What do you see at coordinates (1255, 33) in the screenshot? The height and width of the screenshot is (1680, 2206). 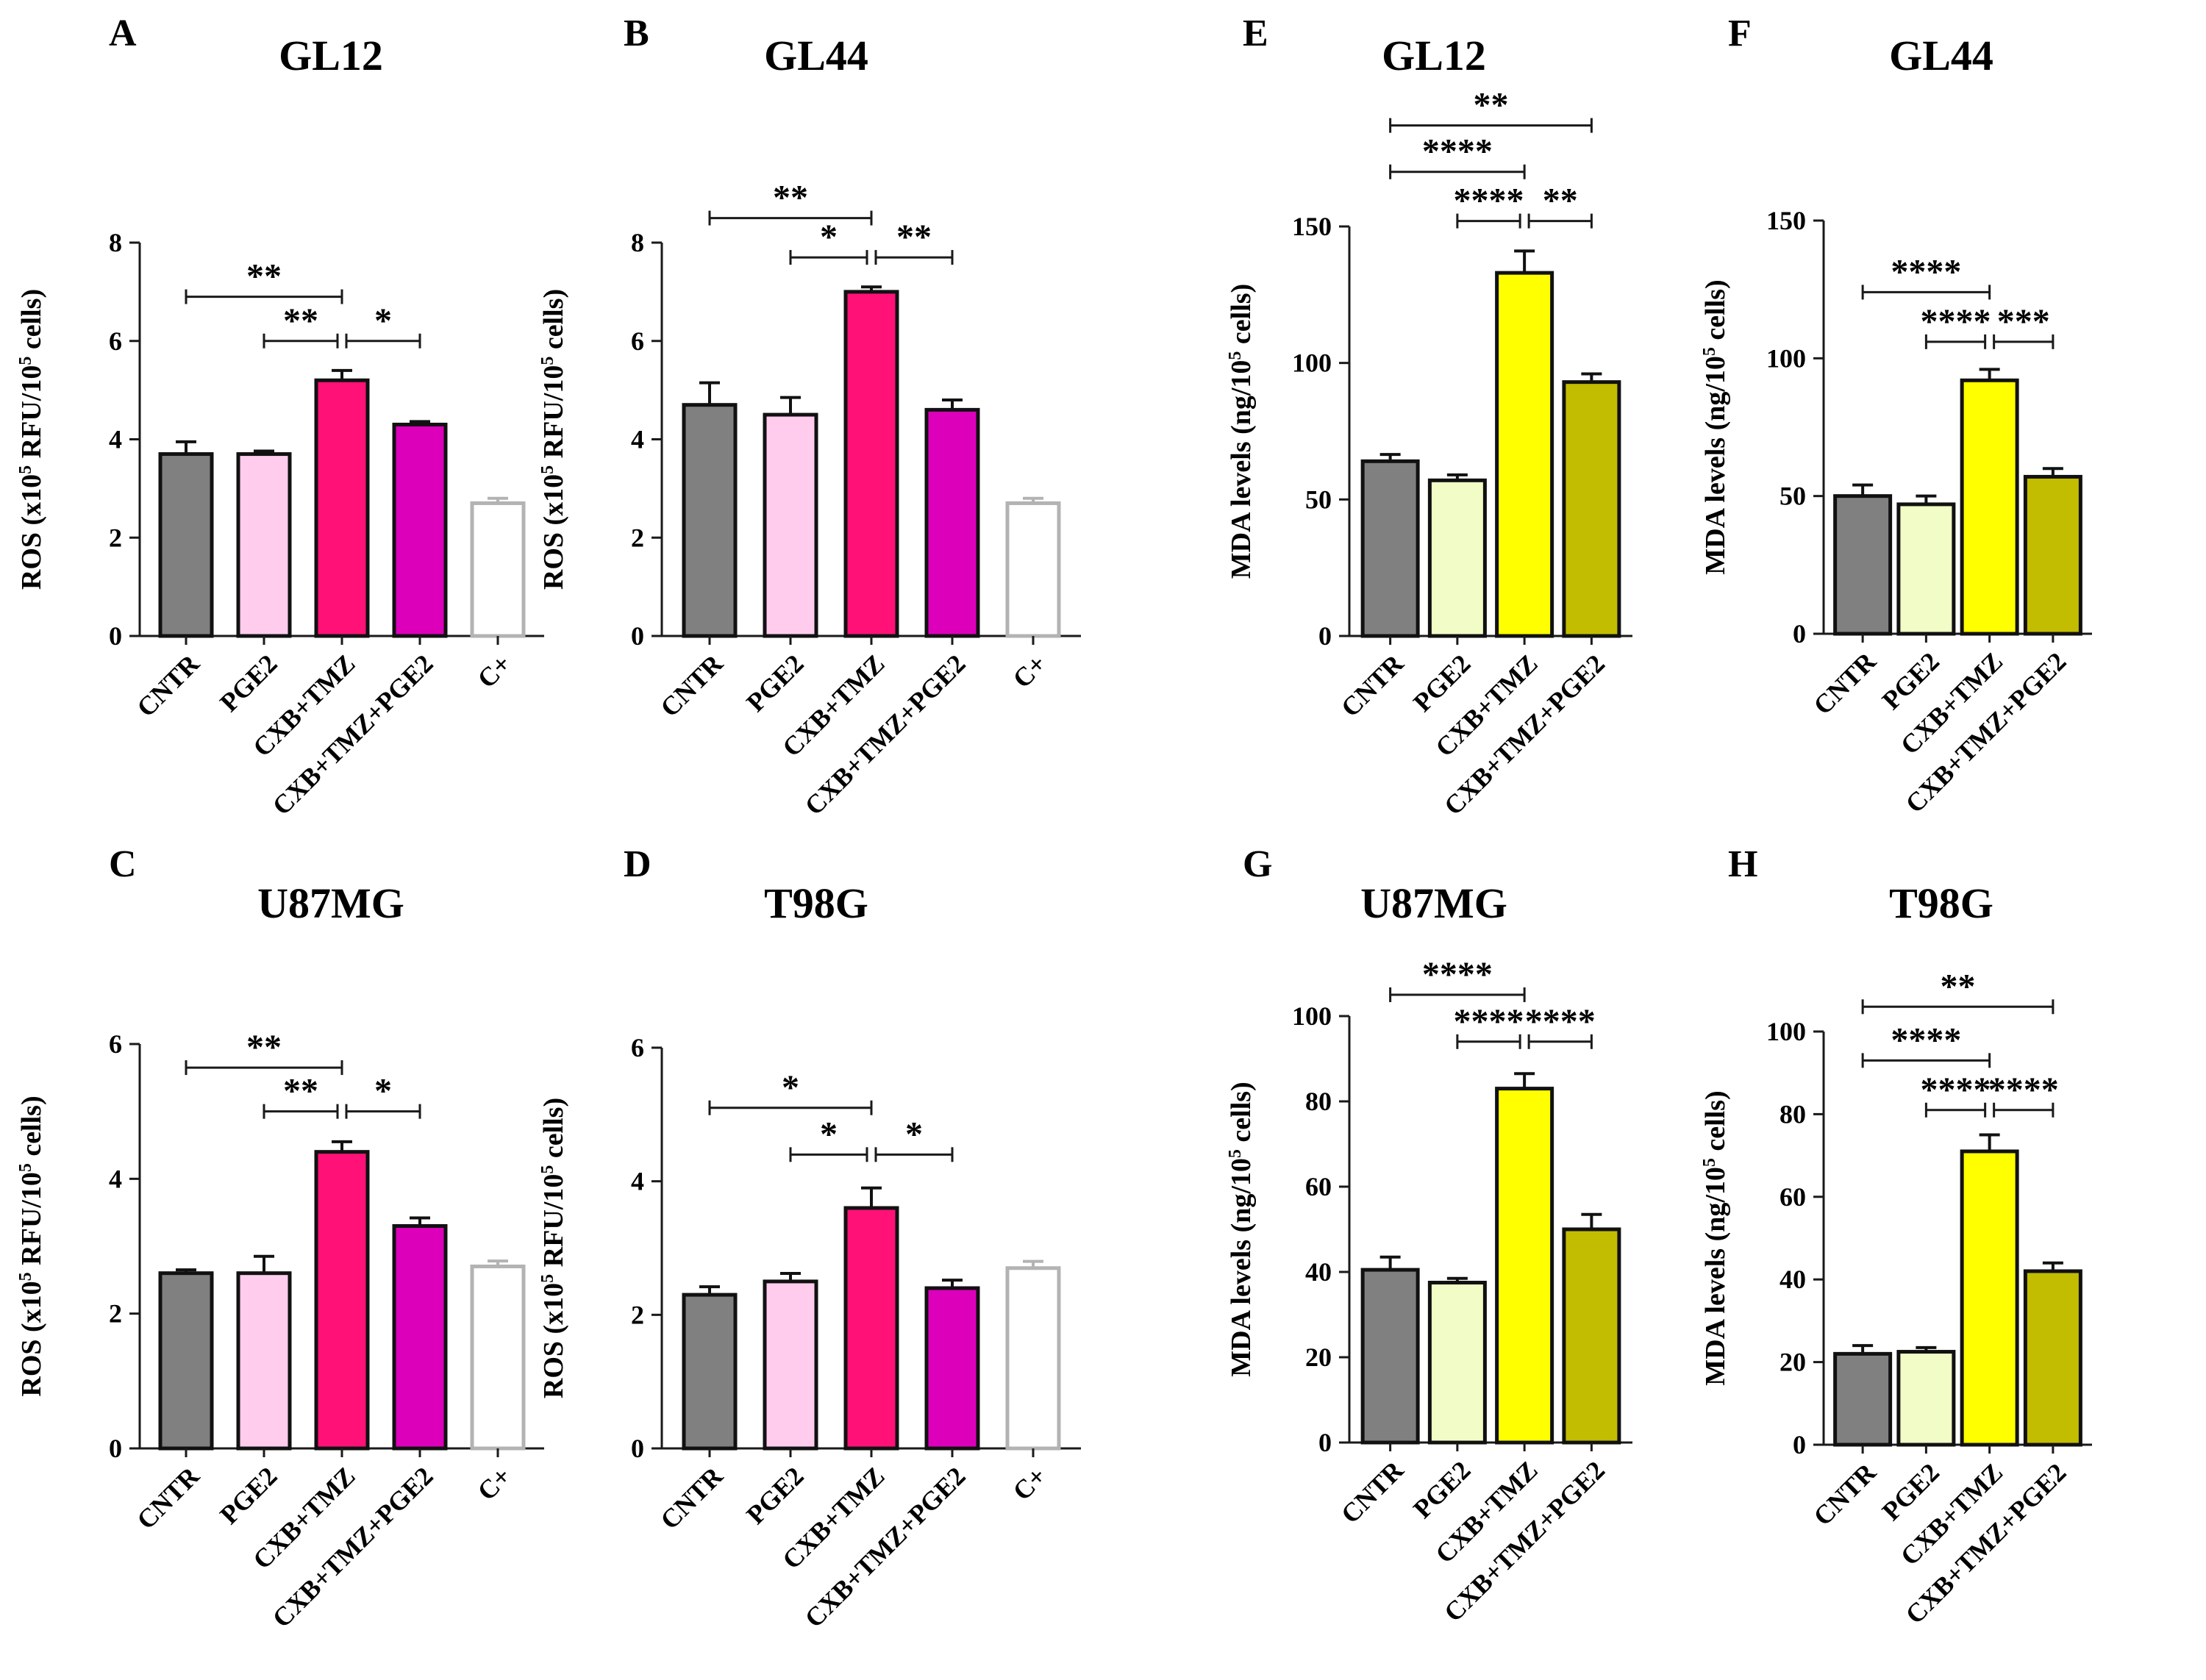 I see `panel-letter: E` at bounding box center [1255, 33].